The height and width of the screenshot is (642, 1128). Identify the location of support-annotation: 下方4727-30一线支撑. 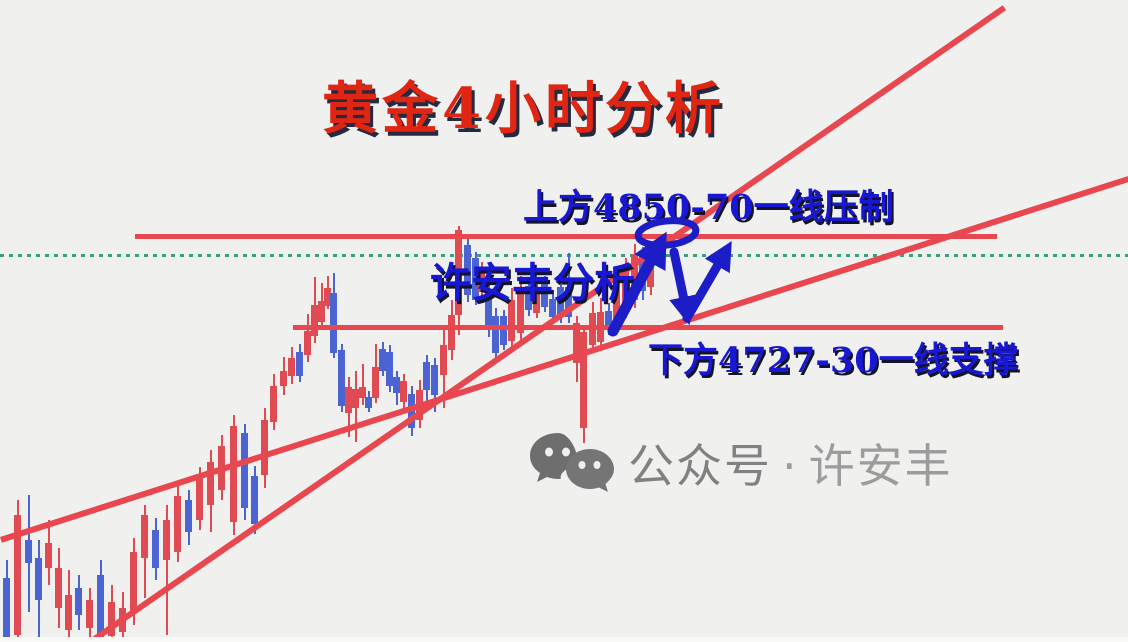
(833, 360).